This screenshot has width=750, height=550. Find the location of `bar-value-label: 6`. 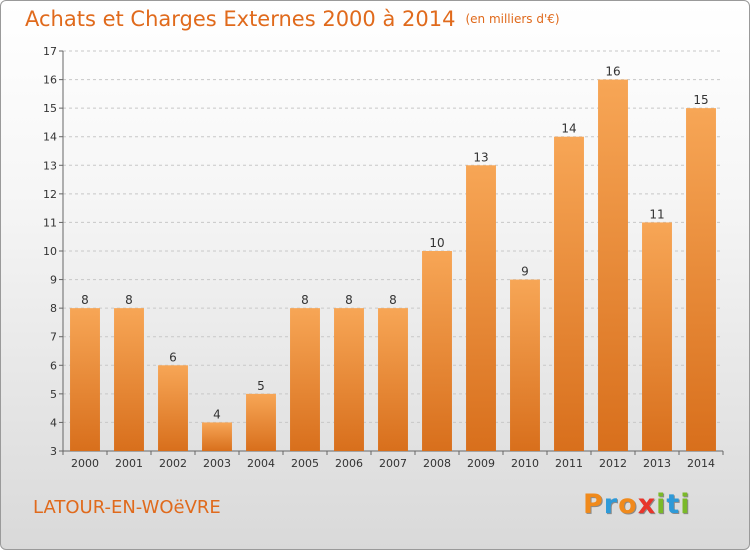

bar-value-label: 6 is located at coordinates (173, 357).